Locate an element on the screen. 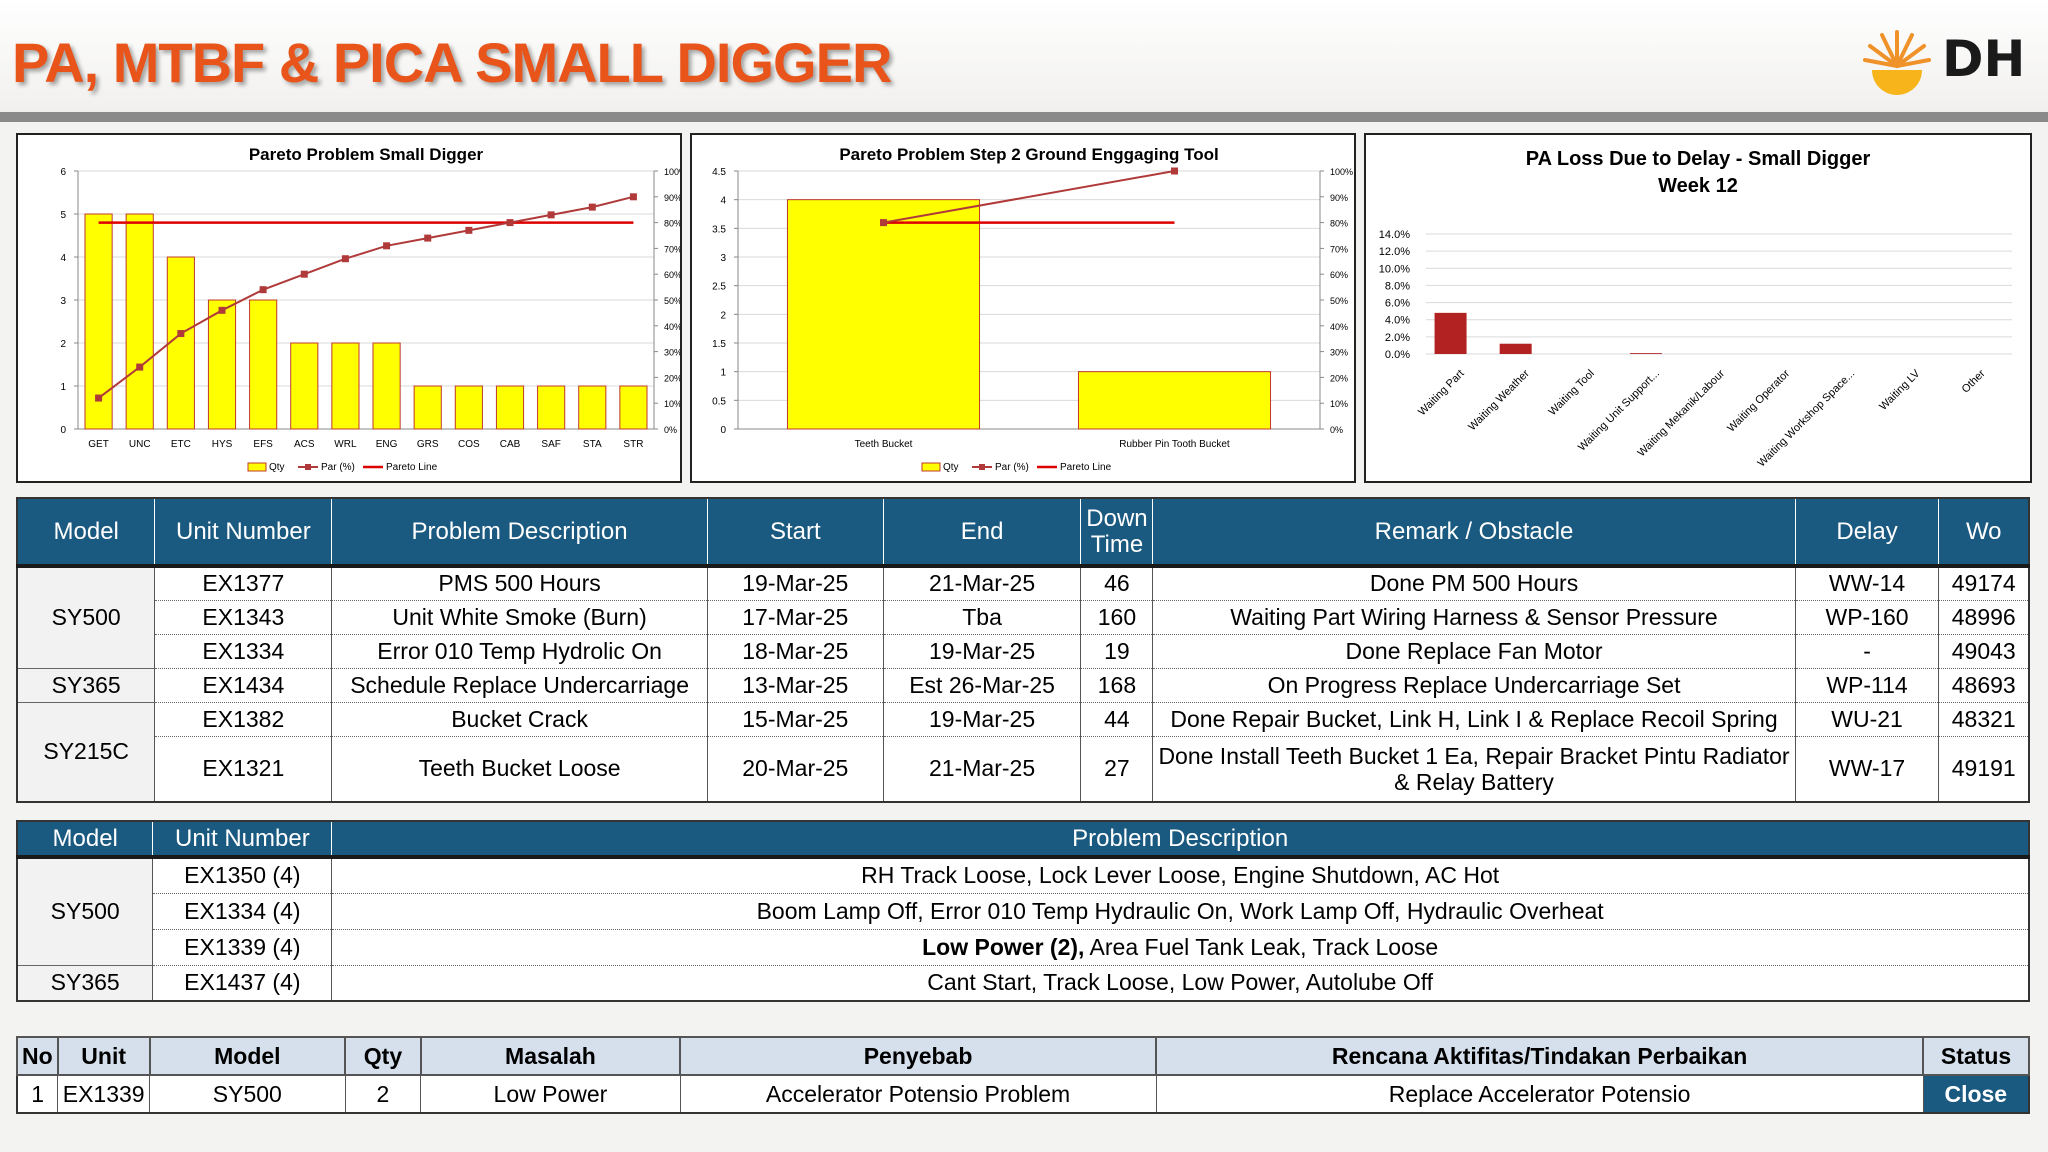 Image resolution: width=2048 pixels, height=1152 pixels. x-tick-label: Teeth Bucket is located at coordinates (884, 444).